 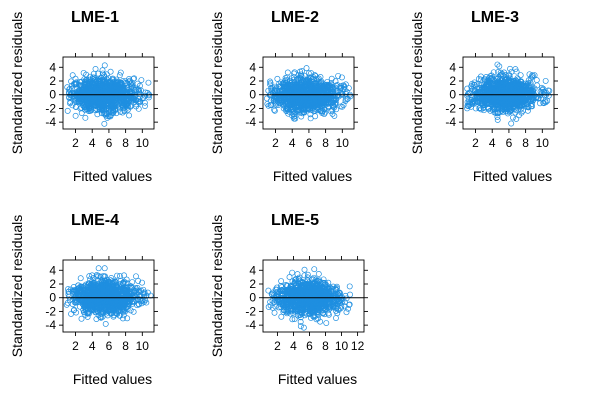 I want to click on x-tick-label: 8, so click(x=125, y=346).